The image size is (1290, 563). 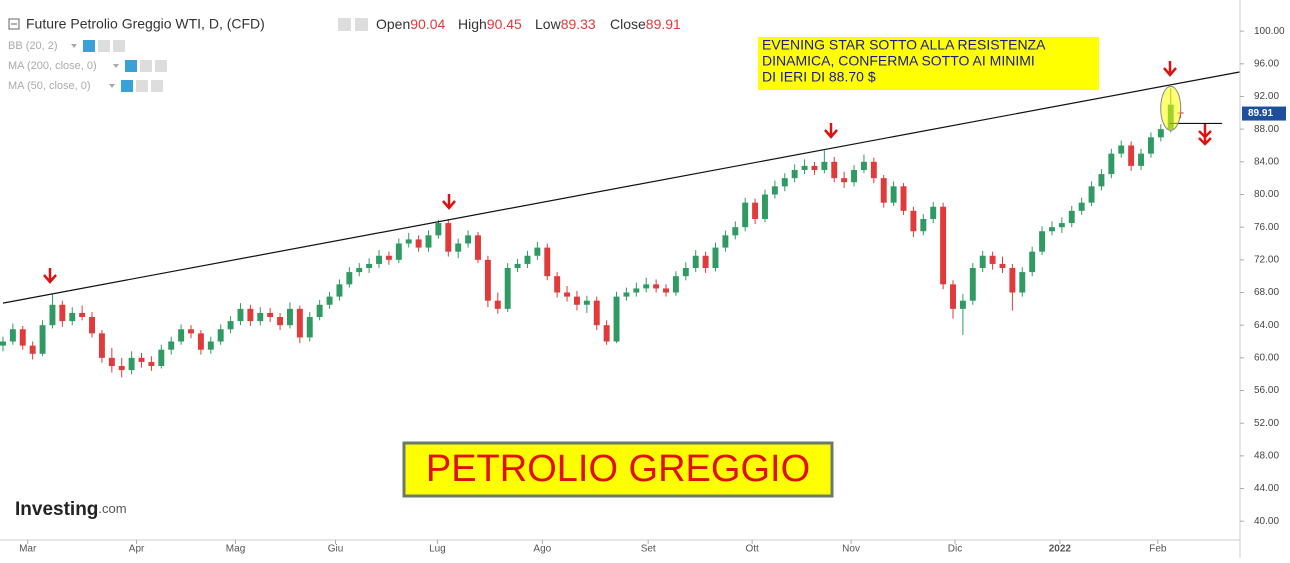 I want to click on annotation-line: EVENING STAR SOTTO ALLA RESISTENZA, so click(x=904, y=45).